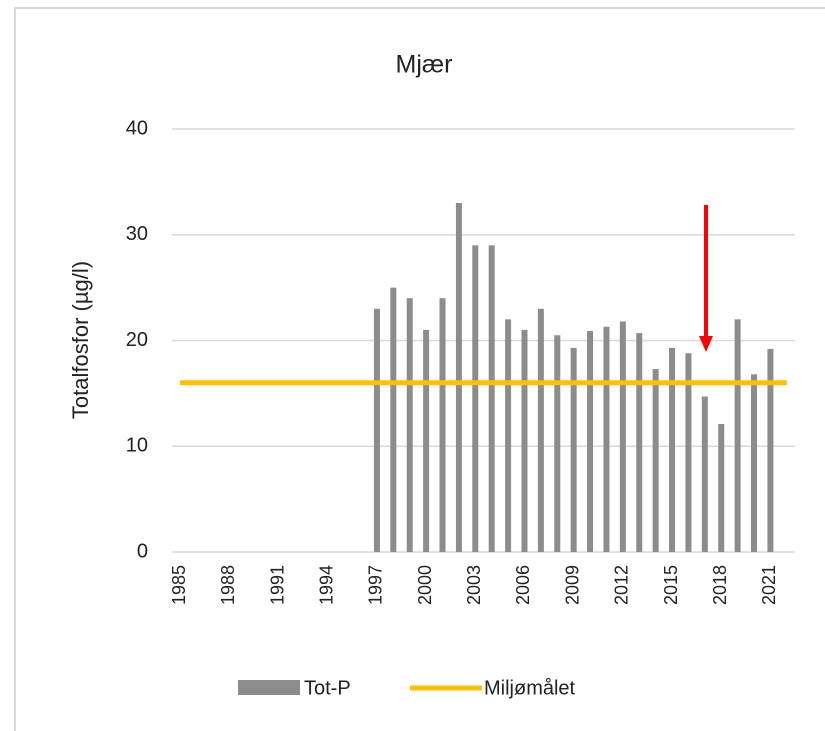  What do you see at coordinates (523, 585) in the screenshot?
I see `x-tick-label: 2006` at bounding box center [523, 585].